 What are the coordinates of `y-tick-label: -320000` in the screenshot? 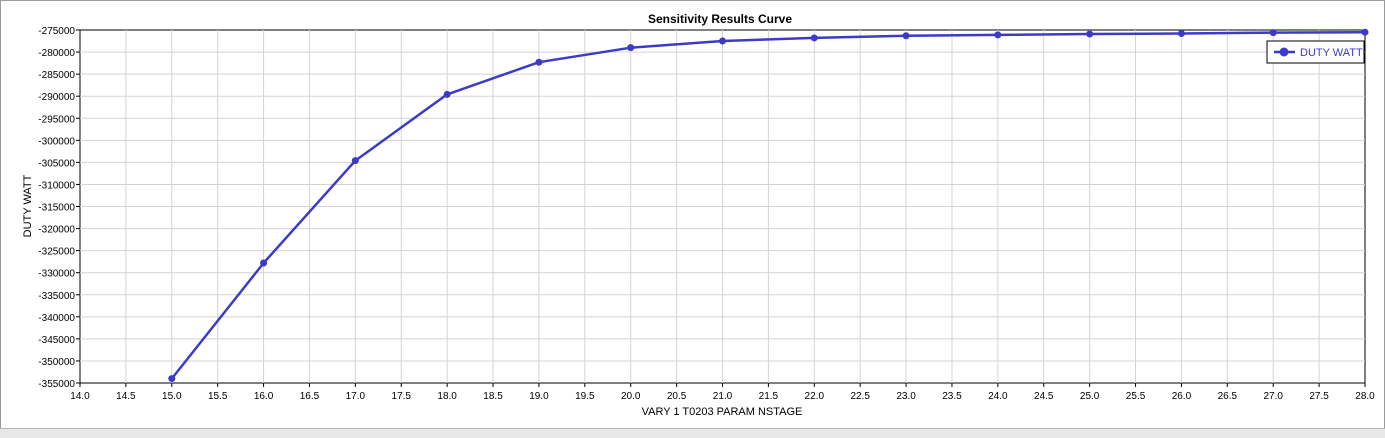 It's located at (56, 230).